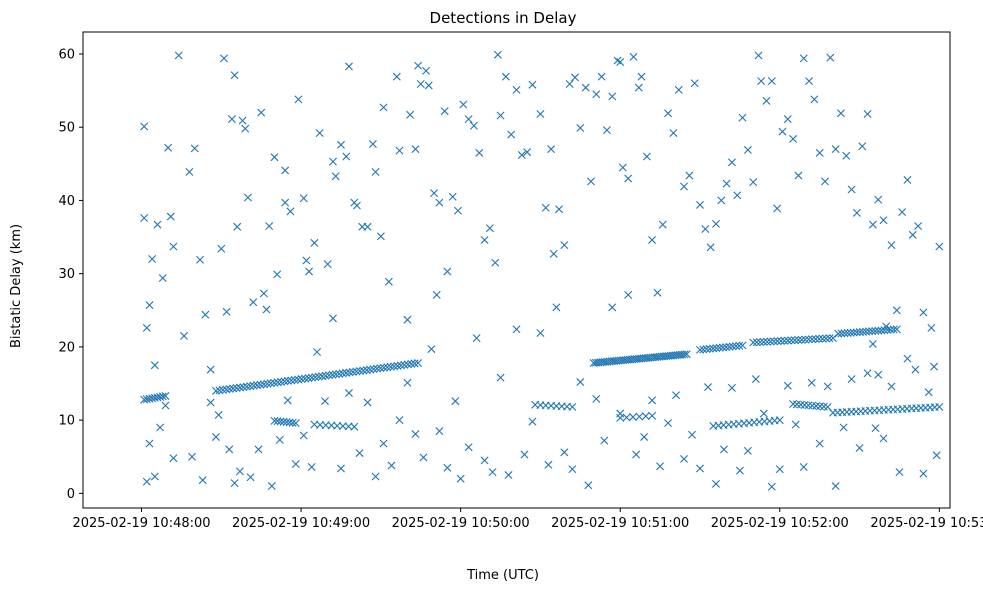 The height and width of the screenshot is (590, 983). Describe the element at coordinates (503, 18) in the screenshot. I see `chart-title: Detections in Delay` at that location.